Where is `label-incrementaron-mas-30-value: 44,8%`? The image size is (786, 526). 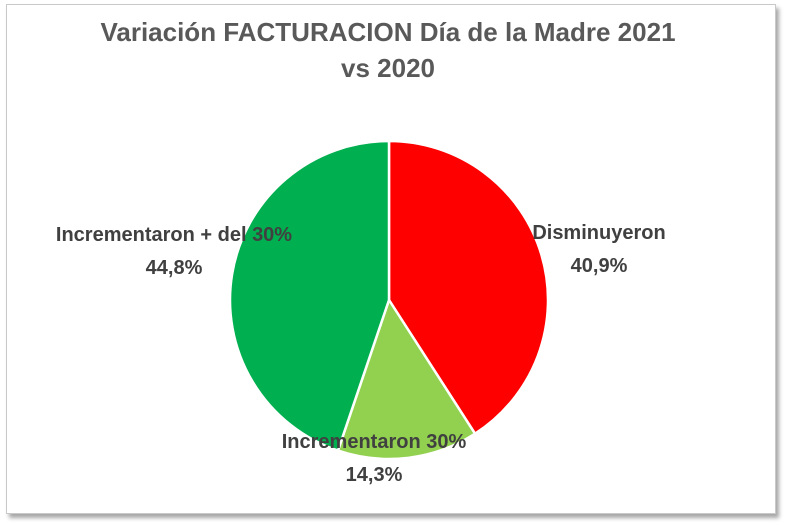 label-incrementaron-mas-30-value: 44,8% is located at coordinates (174, 268).